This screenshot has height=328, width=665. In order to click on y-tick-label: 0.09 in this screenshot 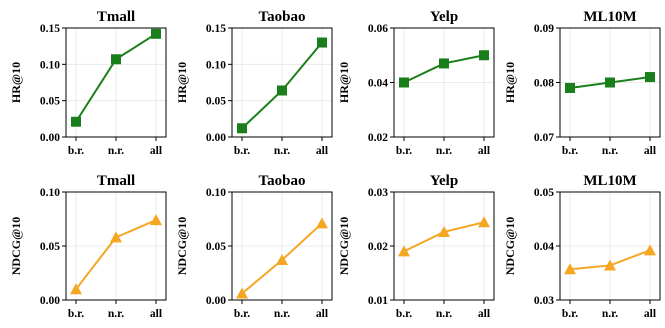, I will do `click(544, 29)`.